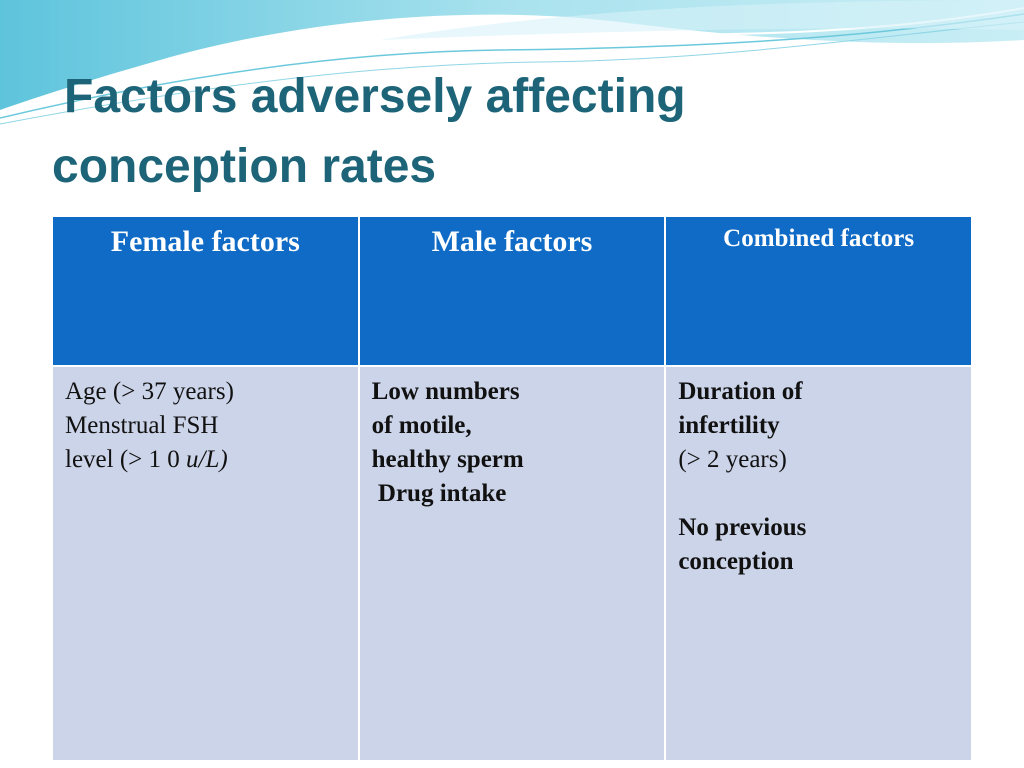 The width and height of the screenshot is (1024, 768). Describe the element at coordinates (203, 459) in the screenshot. I see `female-line-3-unit: u/L` at that location.